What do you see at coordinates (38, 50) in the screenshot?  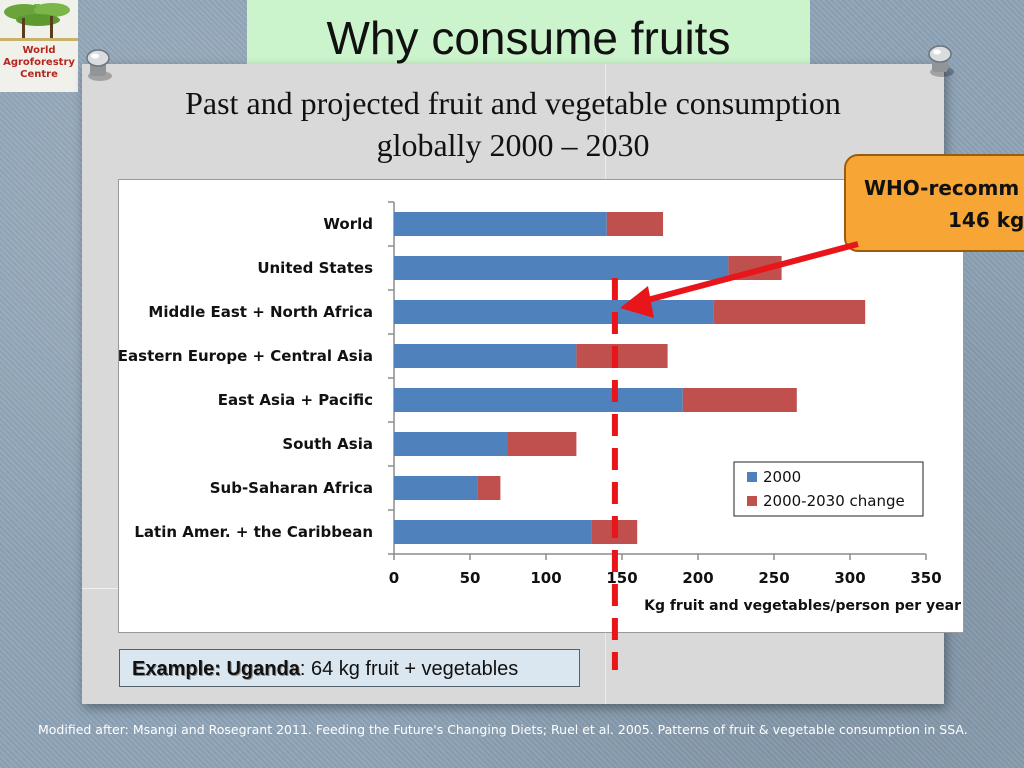 I see `logo-text-line1: World` at bounding box center [38, 50].